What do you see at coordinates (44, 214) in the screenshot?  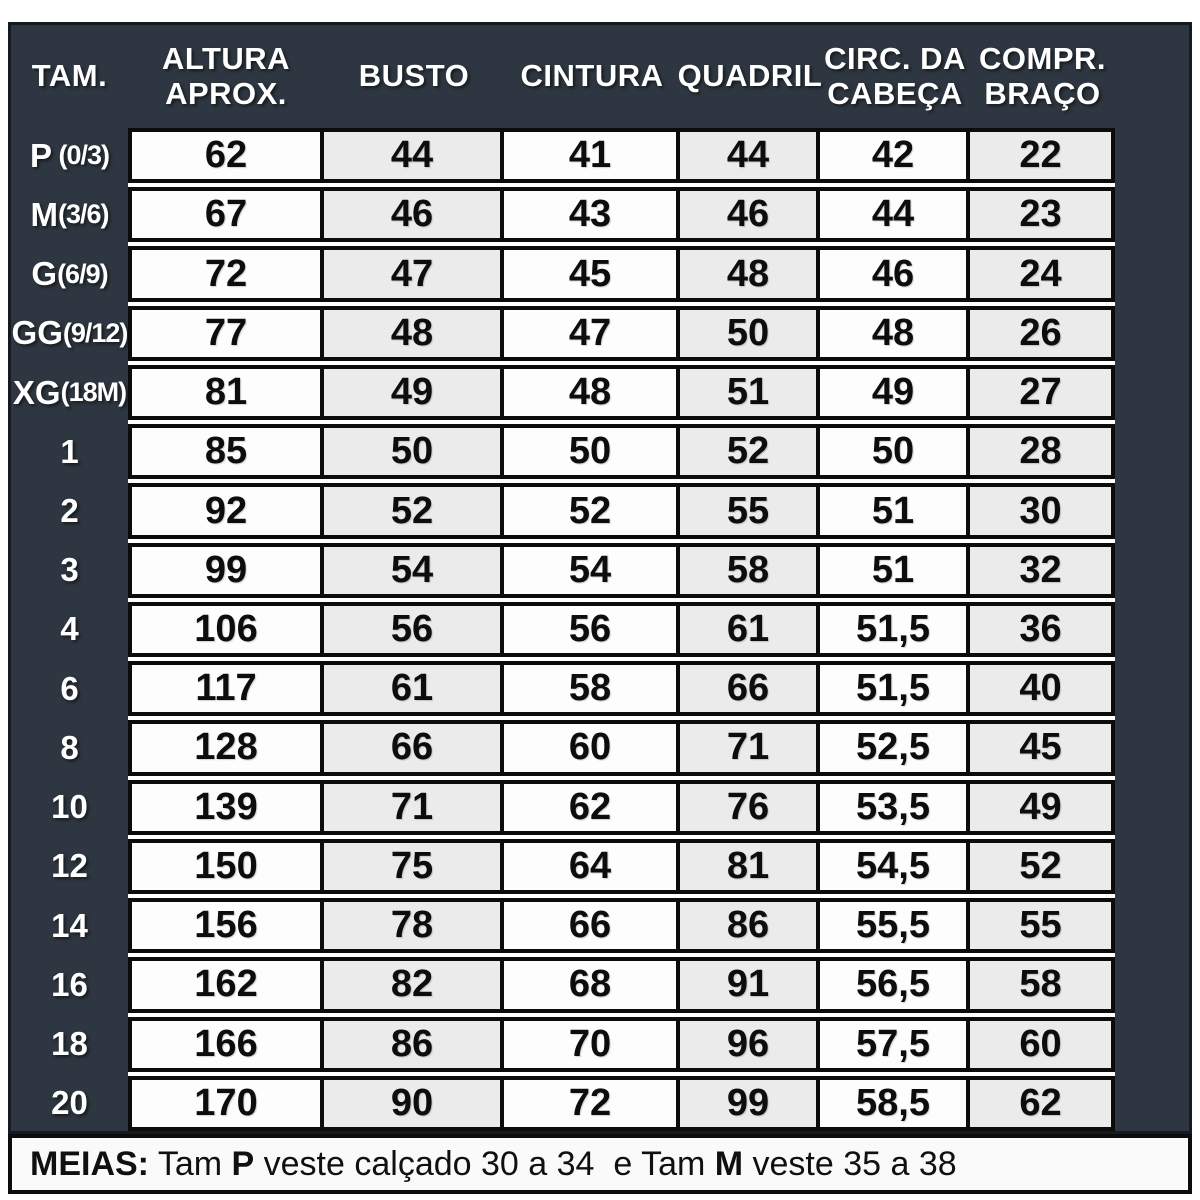 I see `size-label-main: M` at bounding box center [44, 214].